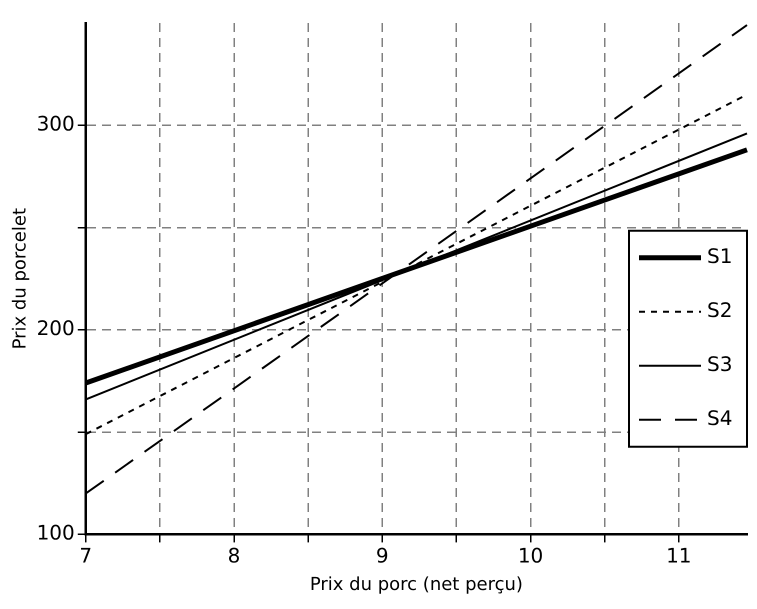 Image resolution: width=757 pixels, height=609 pixels. What do you see at coordinates (85, 556) in the screenshot?
I see `x-tick-label: 7` at bounding box center [85, 556].